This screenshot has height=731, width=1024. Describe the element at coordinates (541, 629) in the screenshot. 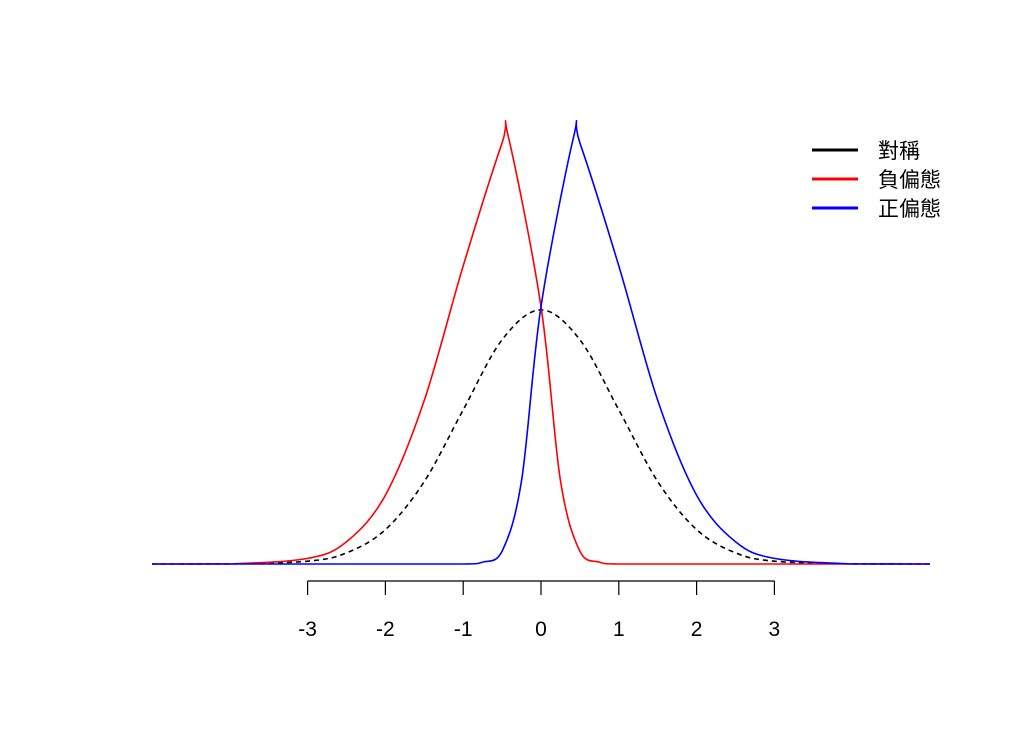

I see `x-tick-label: 0` at that location.